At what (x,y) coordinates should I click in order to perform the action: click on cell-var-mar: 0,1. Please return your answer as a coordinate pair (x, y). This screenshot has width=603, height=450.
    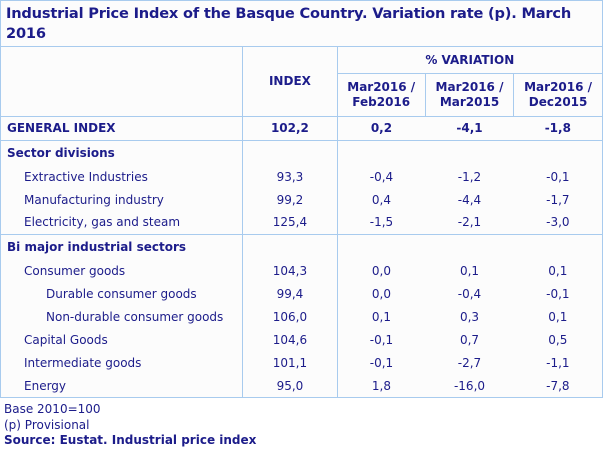
    Looking at the image, I should click on (469, 270).